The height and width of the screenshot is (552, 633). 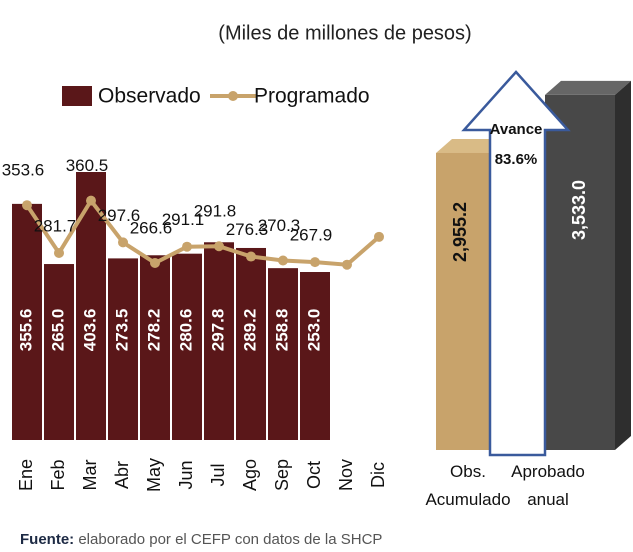 I want to click on category-label: Aprobado anual, so click(x=548, y=485).